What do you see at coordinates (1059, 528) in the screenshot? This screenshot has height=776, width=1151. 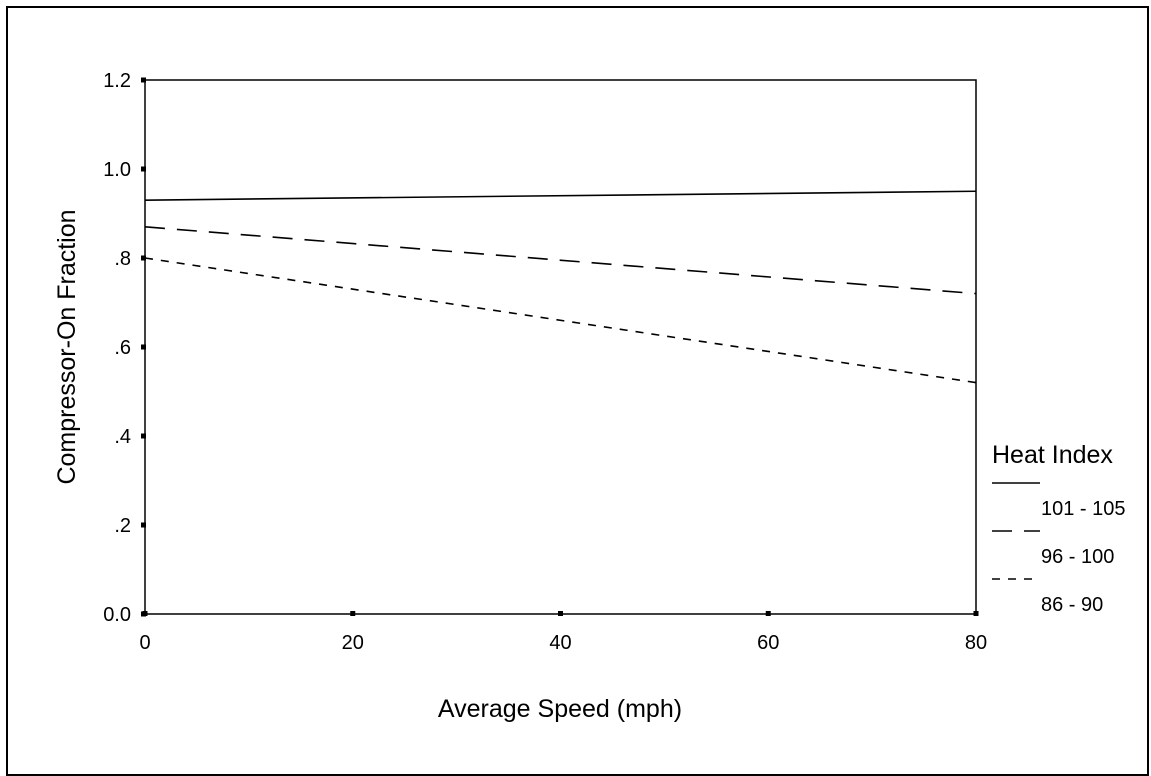 I see `legend: Heat Index 101 - 105 96 - 100 86 - 90` at bounding box center [1059, 528].